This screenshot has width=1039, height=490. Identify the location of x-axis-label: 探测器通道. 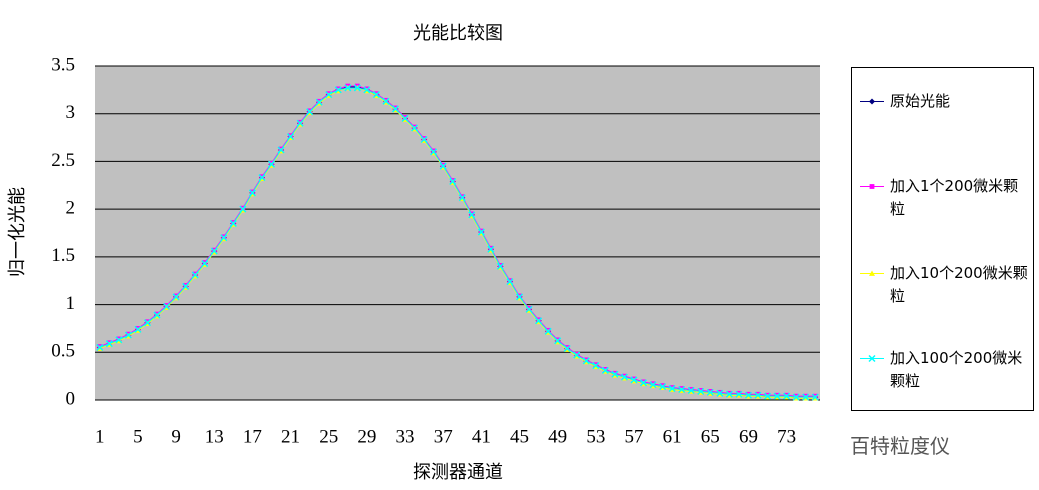
(458, 472).